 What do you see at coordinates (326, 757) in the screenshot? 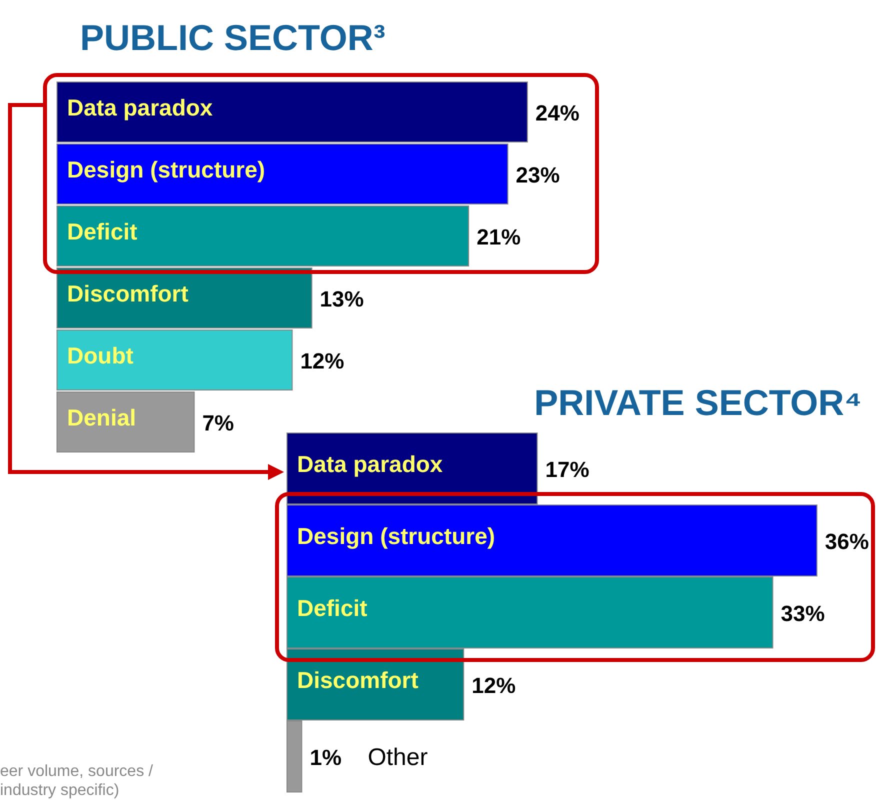
I see `data-label: 1%` at bounding box center [326, 757].